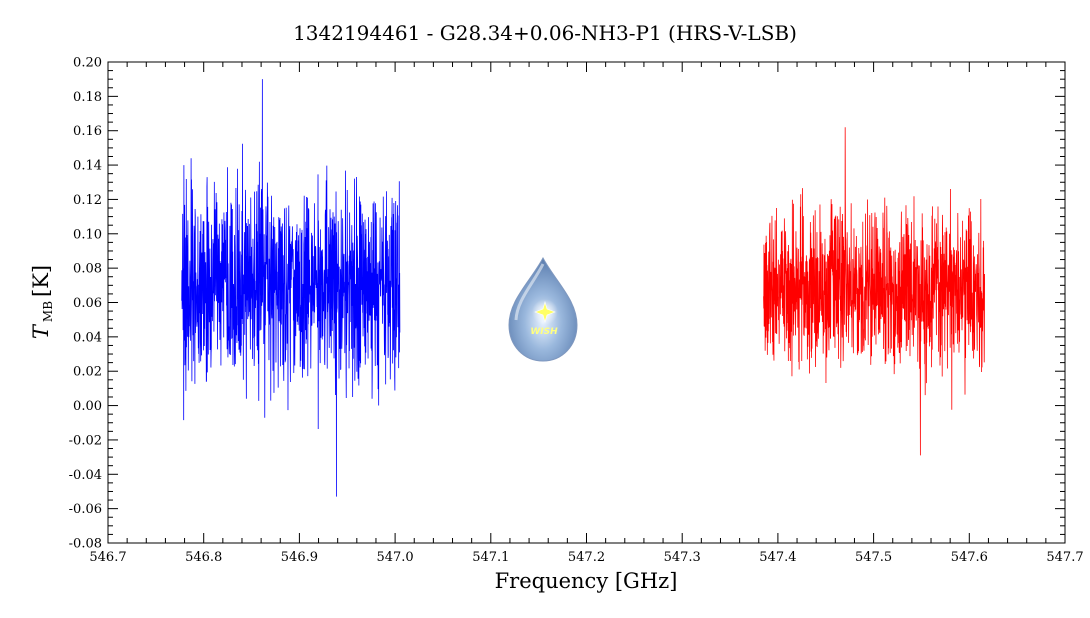  Describe the element at coordinates (545, 312) in the screenshot. I see `star-icon` at that location.